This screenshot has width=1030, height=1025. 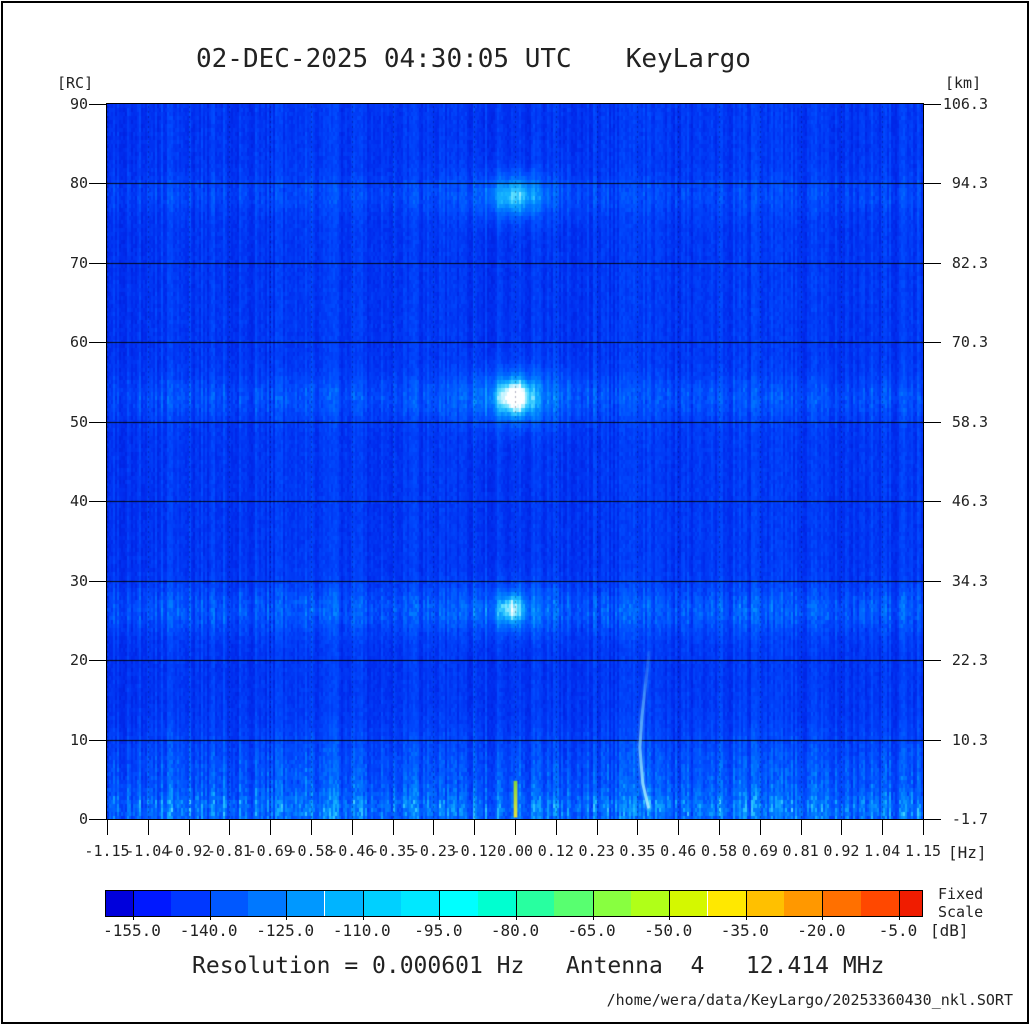 What do you see at coordinates (719, 851) in the screenshot?
I see `x-axis-tick-label: 0.58` at bounding box center [719, 851].